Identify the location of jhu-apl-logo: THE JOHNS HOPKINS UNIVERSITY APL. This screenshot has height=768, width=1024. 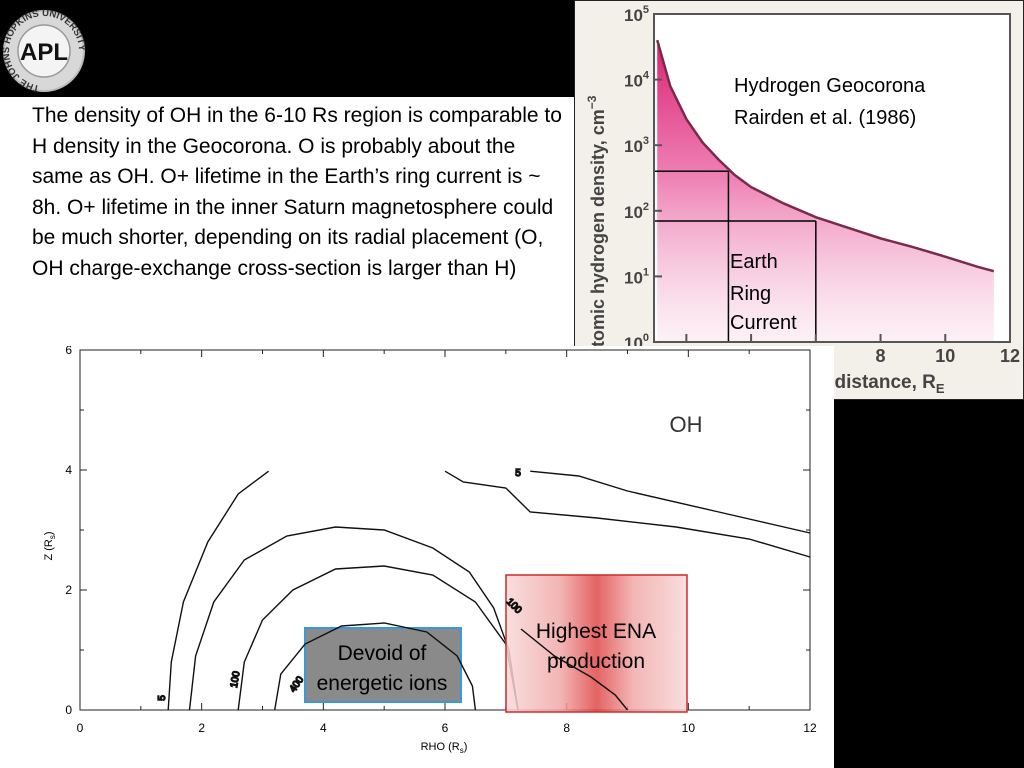
(44, 51).